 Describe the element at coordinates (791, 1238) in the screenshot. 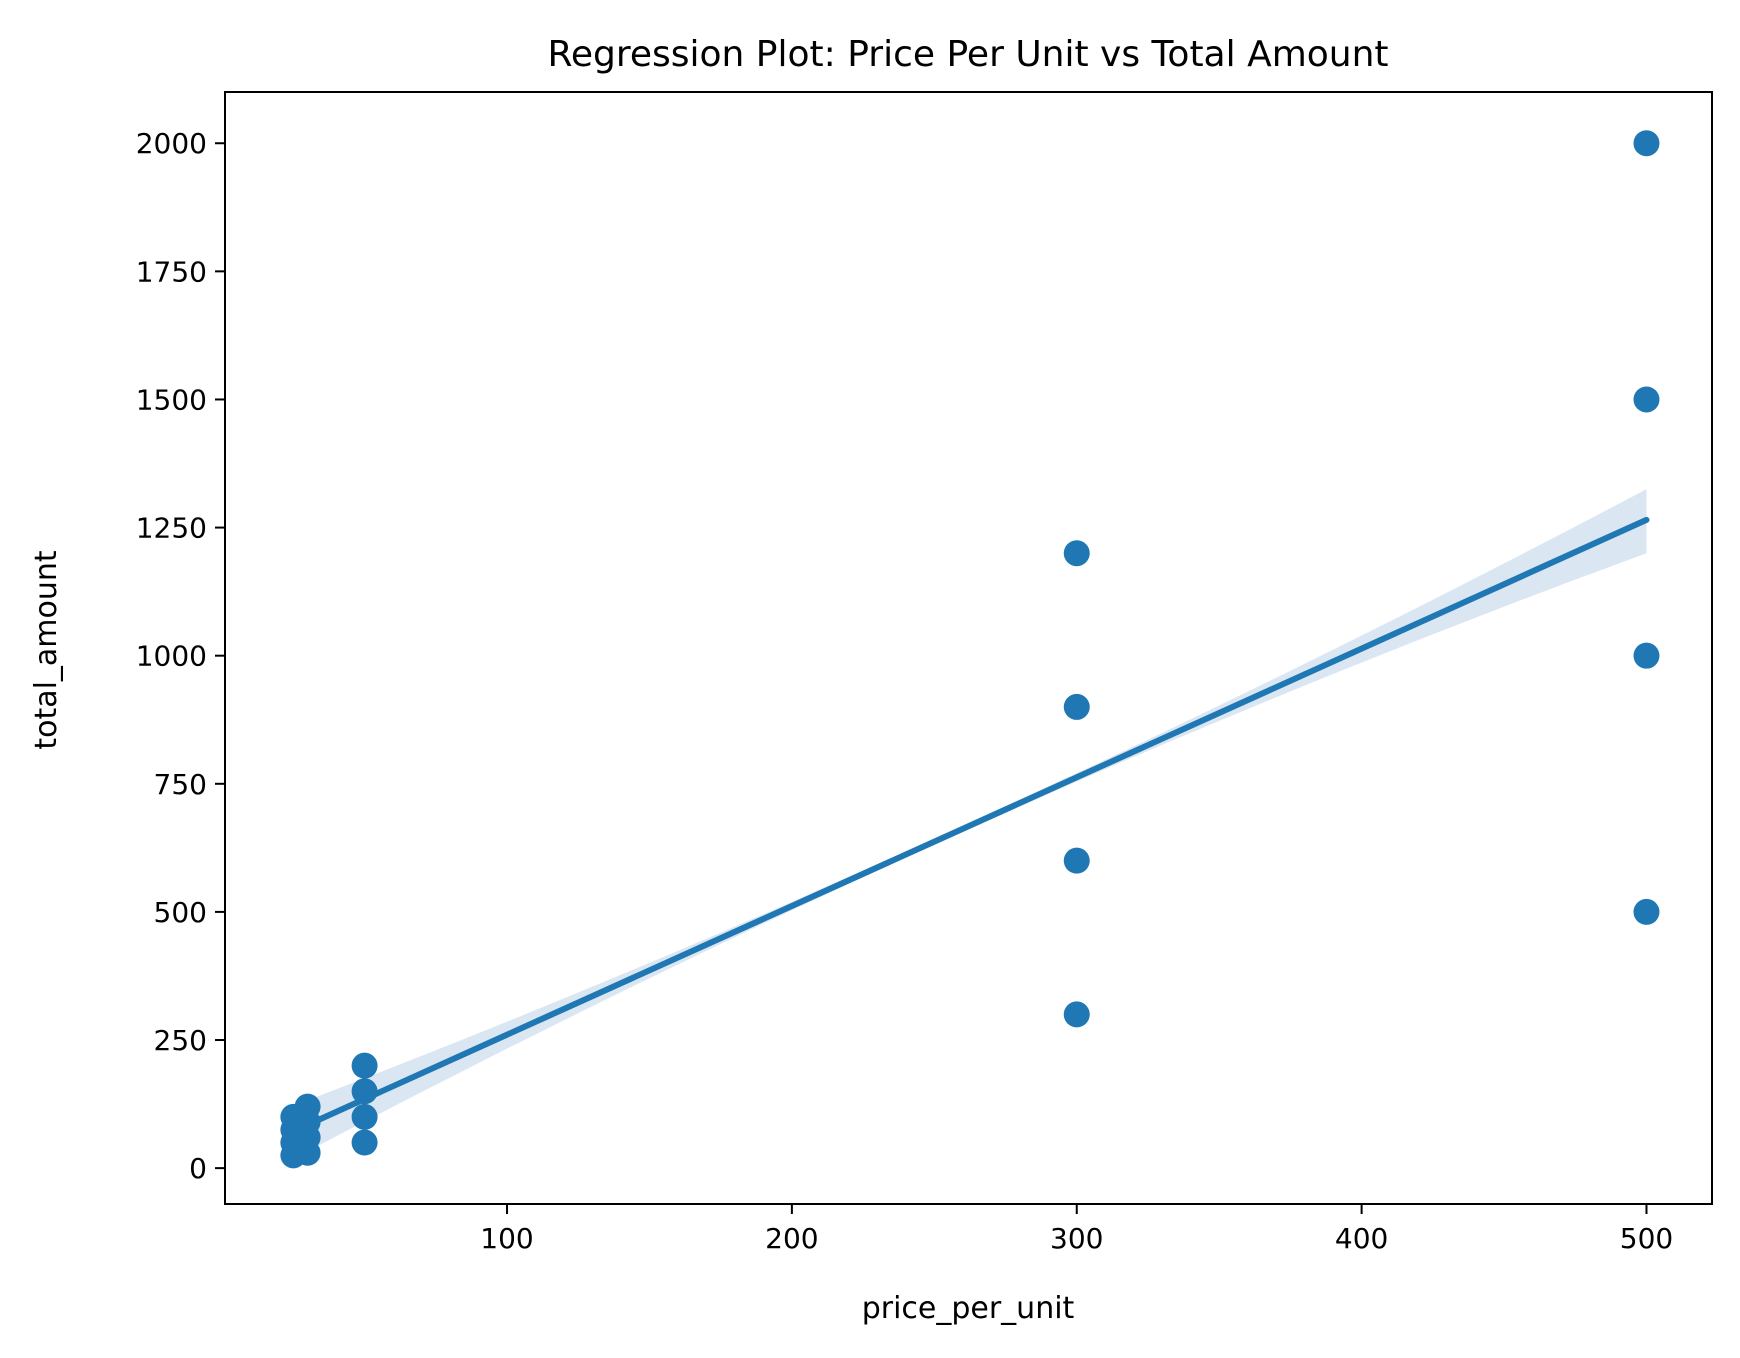

I see `x-tick-label: 200` at that location.